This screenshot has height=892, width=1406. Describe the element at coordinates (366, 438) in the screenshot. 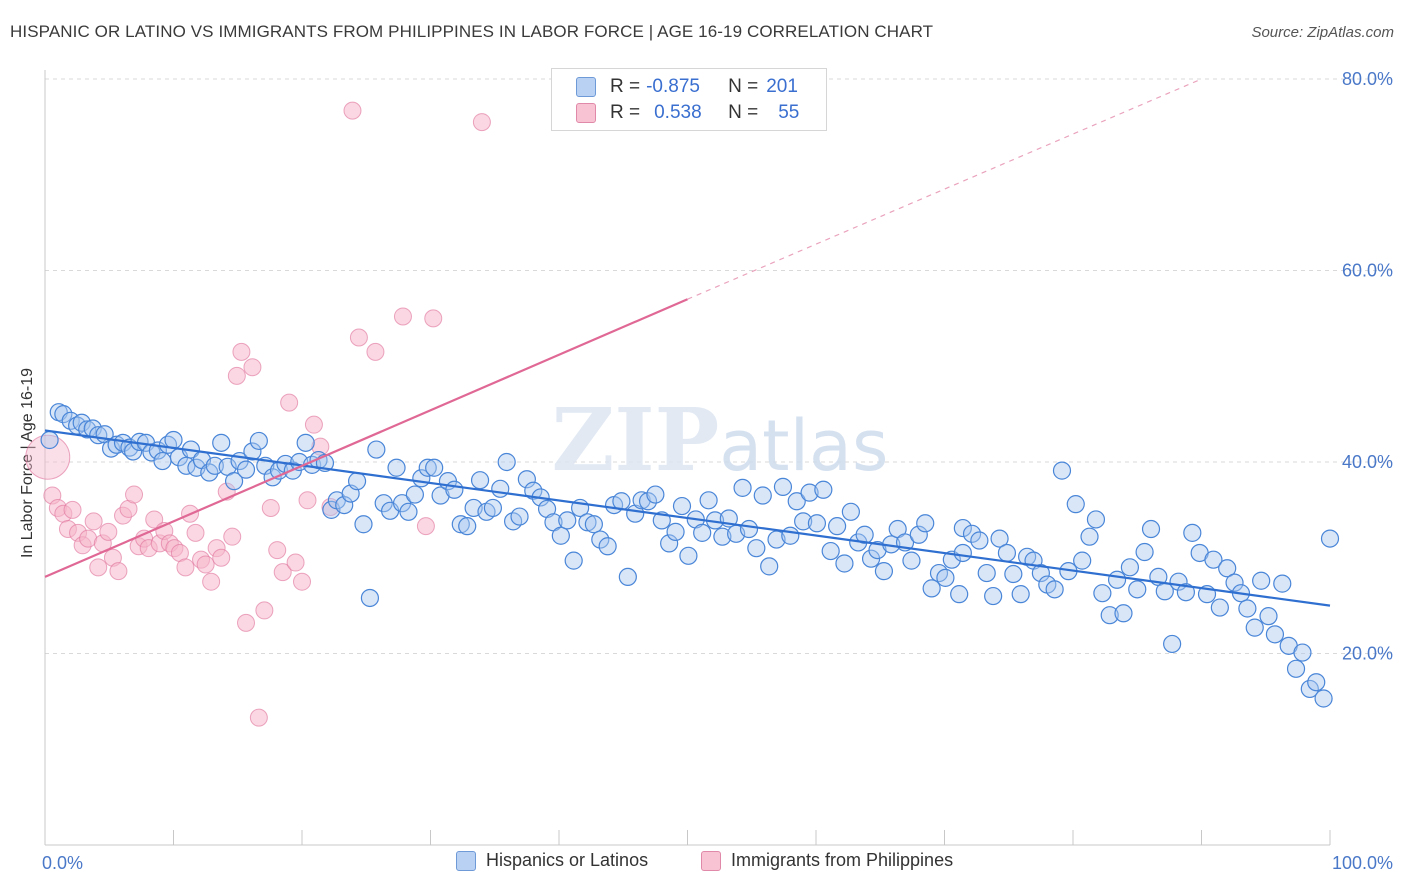

I see `philippines-trend-line` at that location.